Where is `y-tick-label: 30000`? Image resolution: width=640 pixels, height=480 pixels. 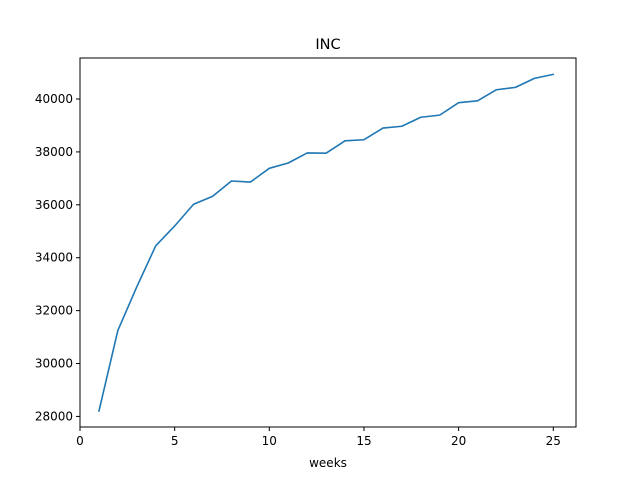 y-tick-label: 30000 is located at coordinates (54, 364).